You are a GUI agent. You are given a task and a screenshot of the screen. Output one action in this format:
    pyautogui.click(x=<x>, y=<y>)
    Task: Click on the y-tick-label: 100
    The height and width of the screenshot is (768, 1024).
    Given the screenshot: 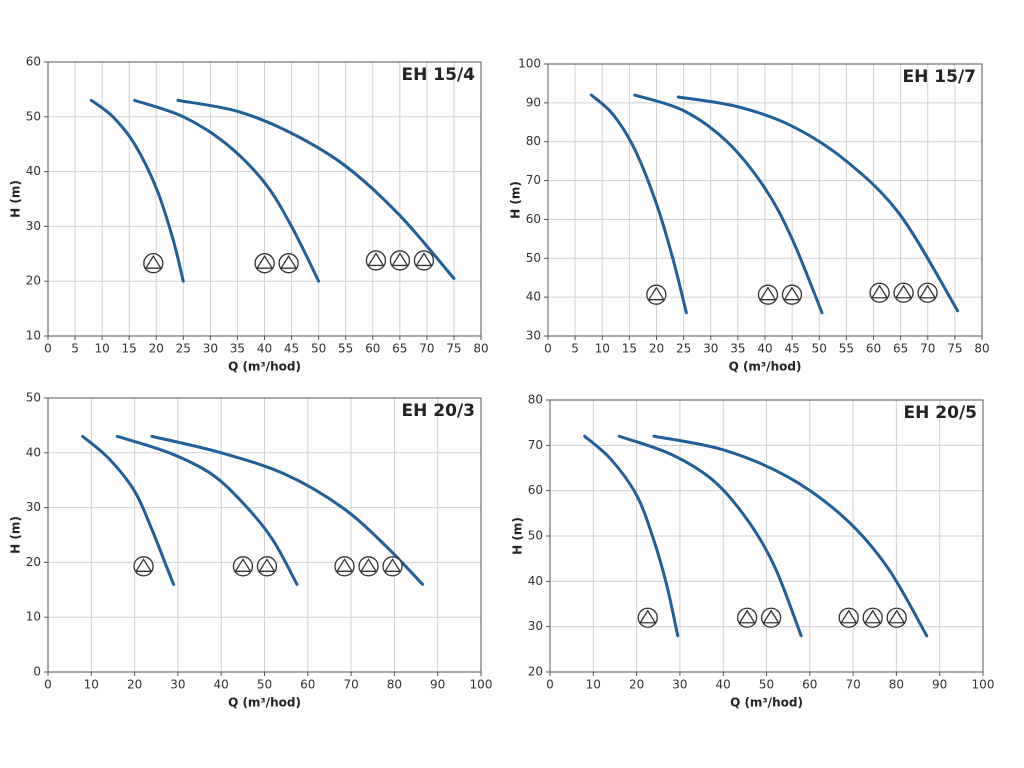 What is the action you would take?
    pyautogui.click(x=529, y=64)
    